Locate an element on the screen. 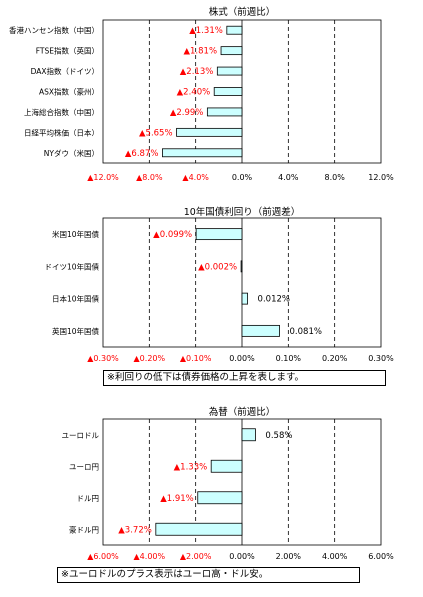 The height and width of the screenshot is (597, 423). category-label-stocks-2: DAX指数（ドイツ） is located at coordinates (65, 71).